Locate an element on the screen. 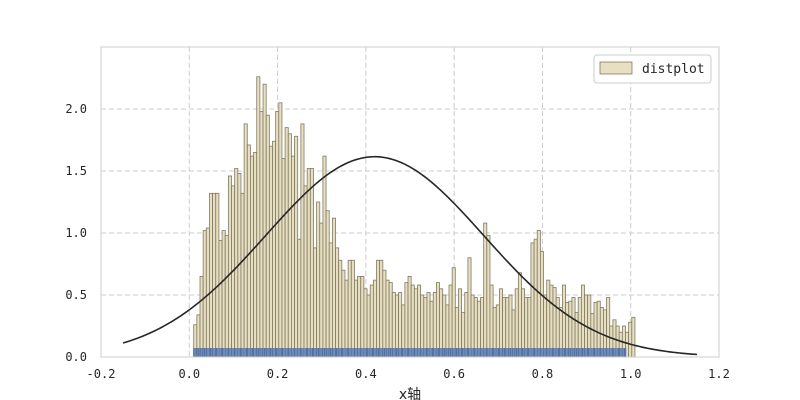 The height and width of the screenshot is (400, 800). x-tick-label: 1.2 is located at coordinates (719, 374).